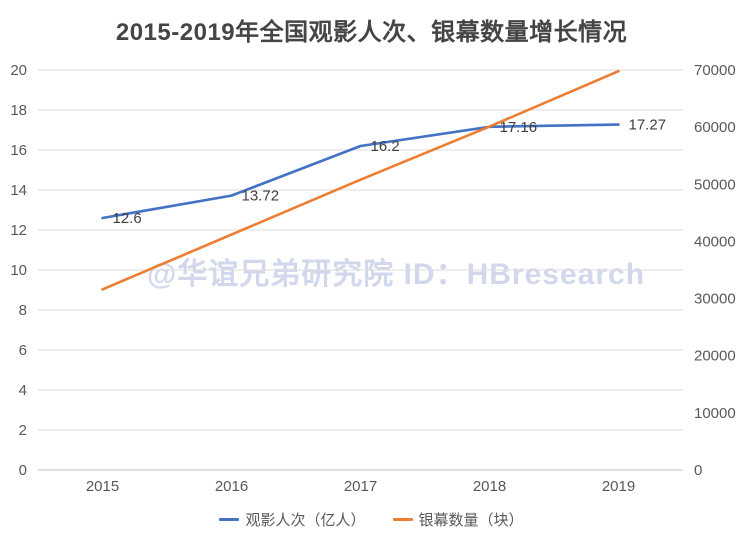 The image size is (743, 540). I want to click on y-axis-right-tick-label: 0, so click(698, 470).